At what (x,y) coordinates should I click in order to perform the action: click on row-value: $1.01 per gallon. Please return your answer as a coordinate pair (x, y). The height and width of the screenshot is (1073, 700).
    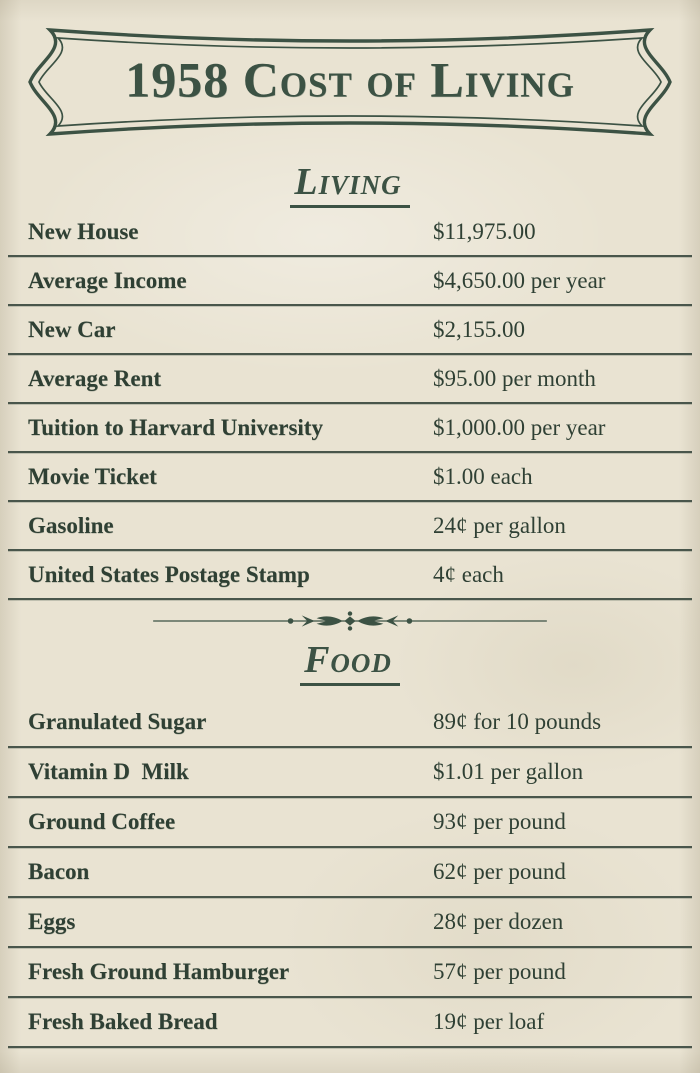
    Looking at the image, I should click on (508, 771).